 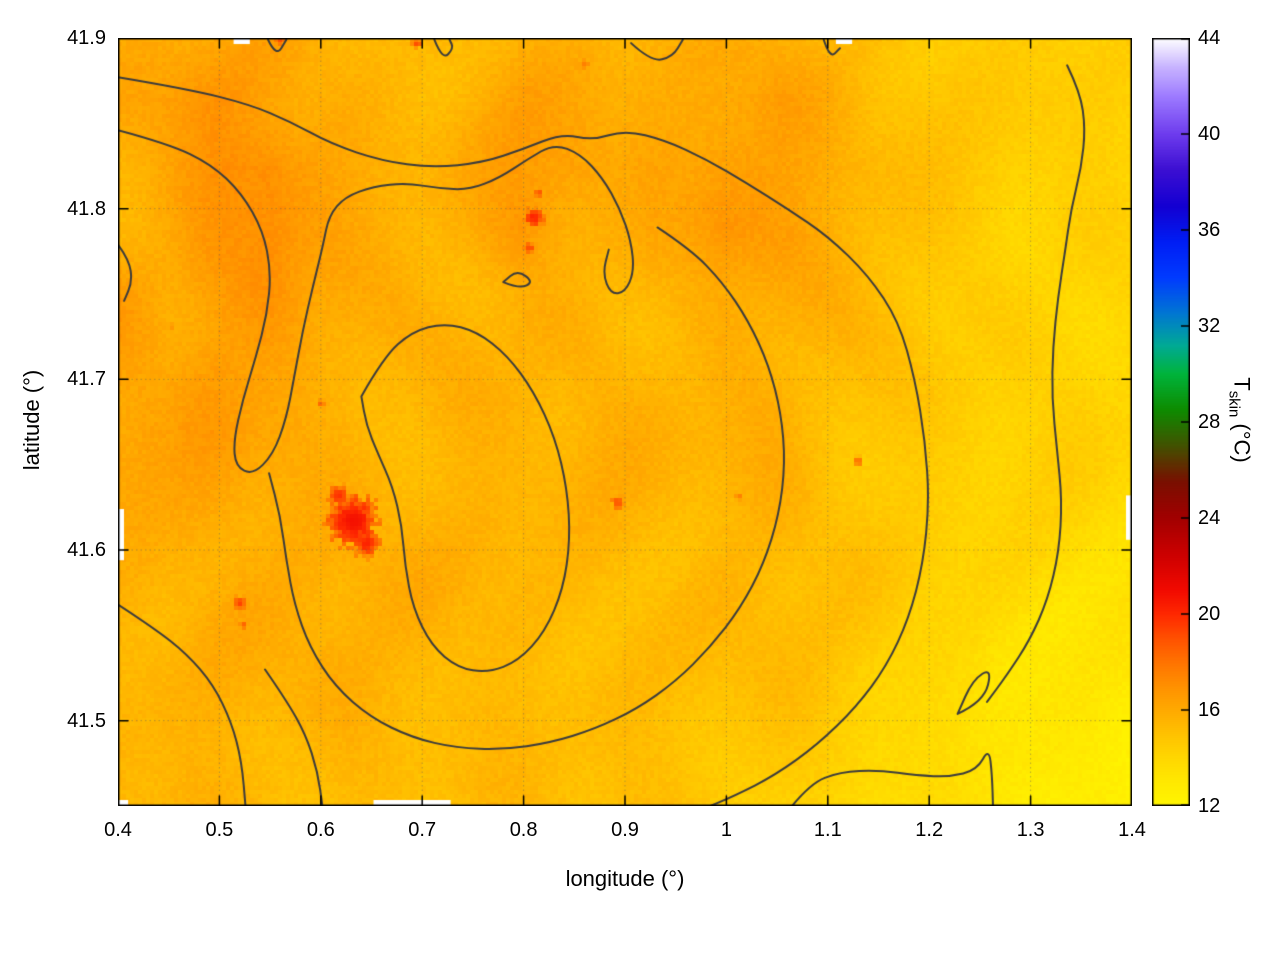 What do you see at coordinates (1209, 230) in the screenshot?
I see `colorbar-tick-label: 36` at bounding box center [1209, 230].